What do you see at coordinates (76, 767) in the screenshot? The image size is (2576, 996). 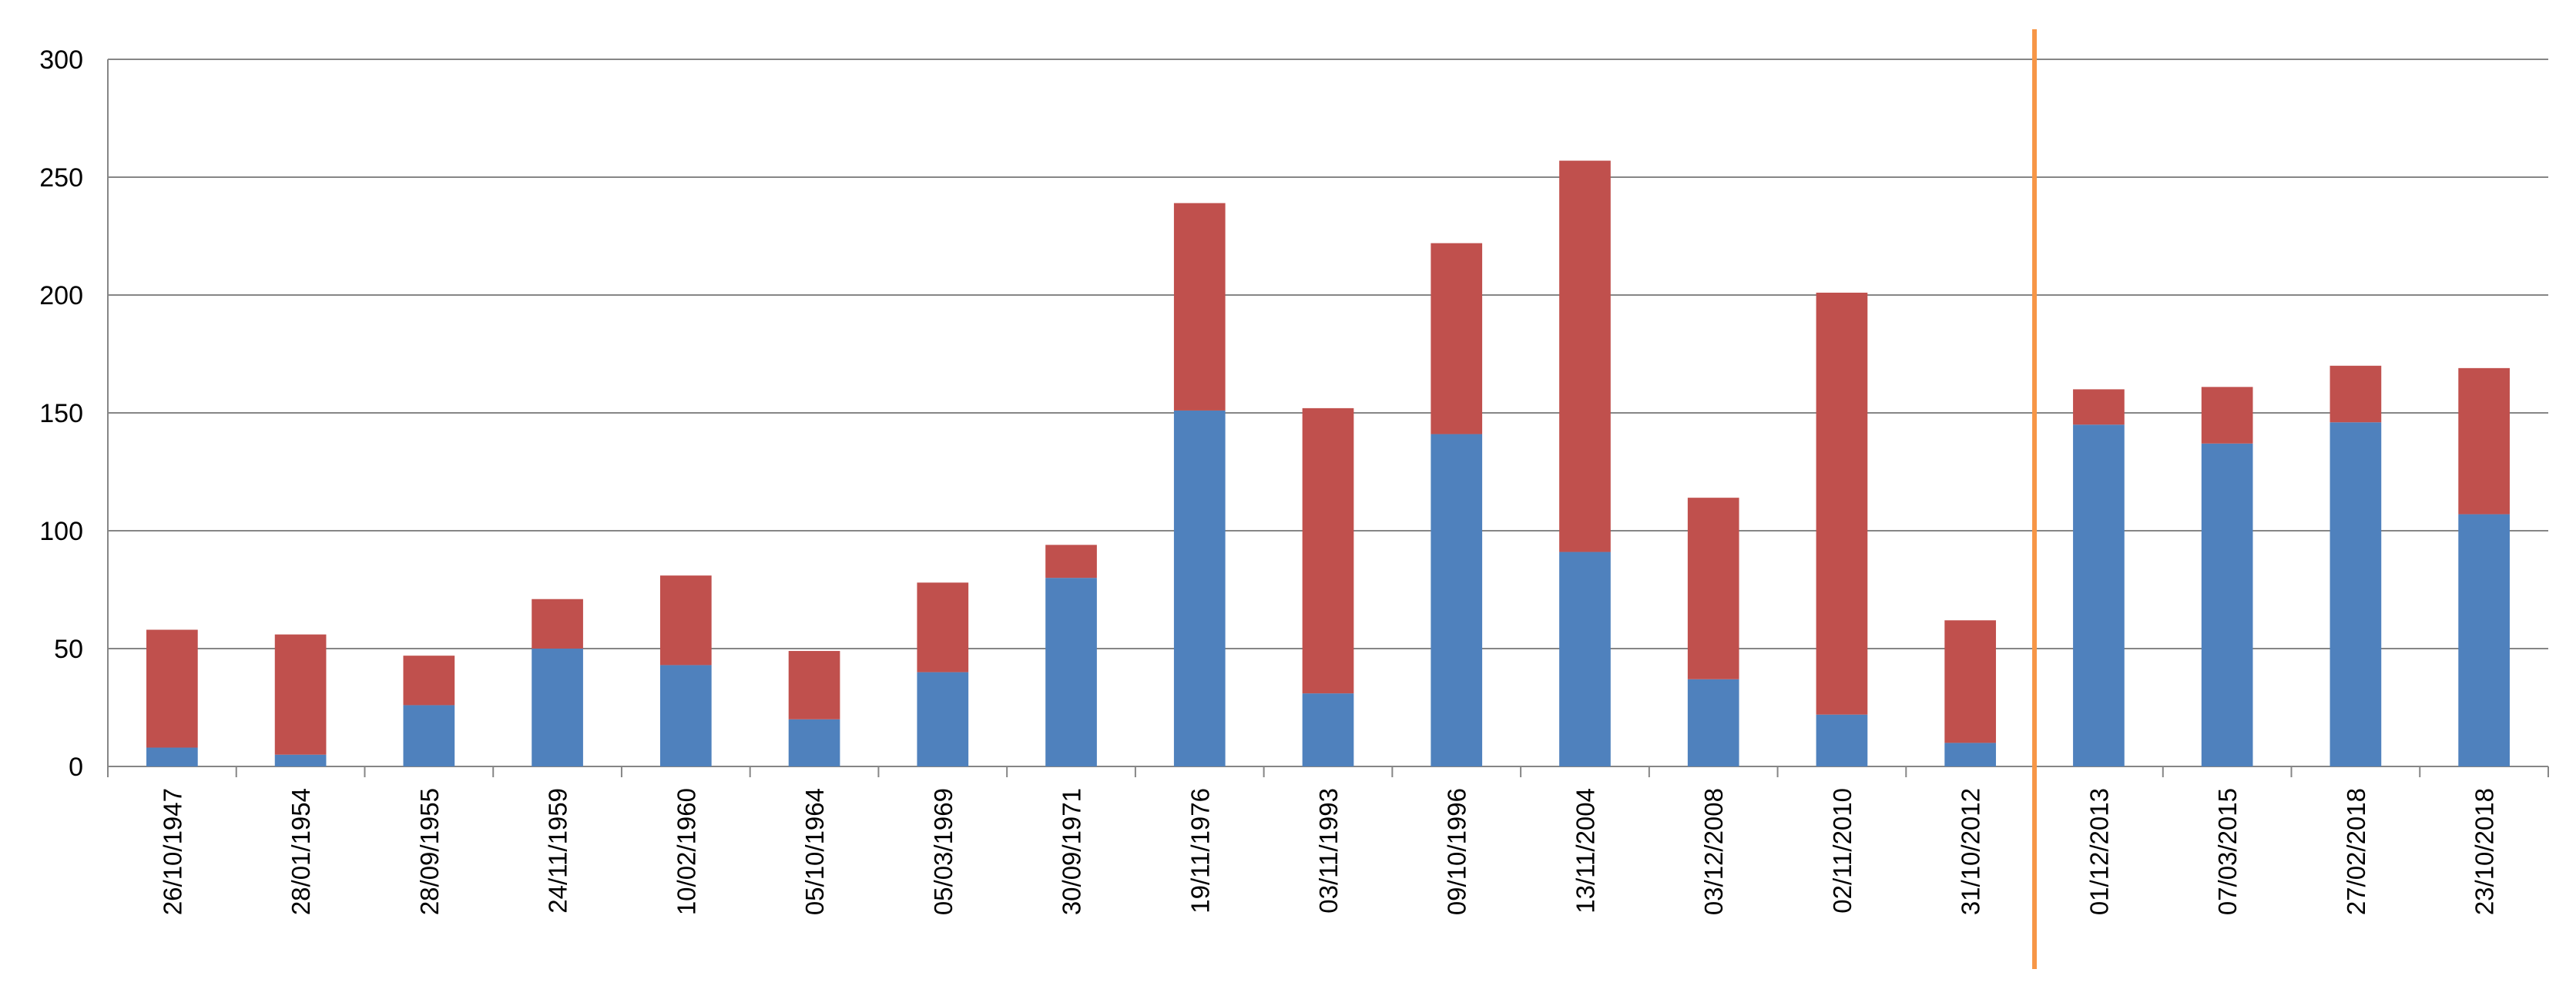 I see `y-tick-label: 0` at bounding box center [76, 767].